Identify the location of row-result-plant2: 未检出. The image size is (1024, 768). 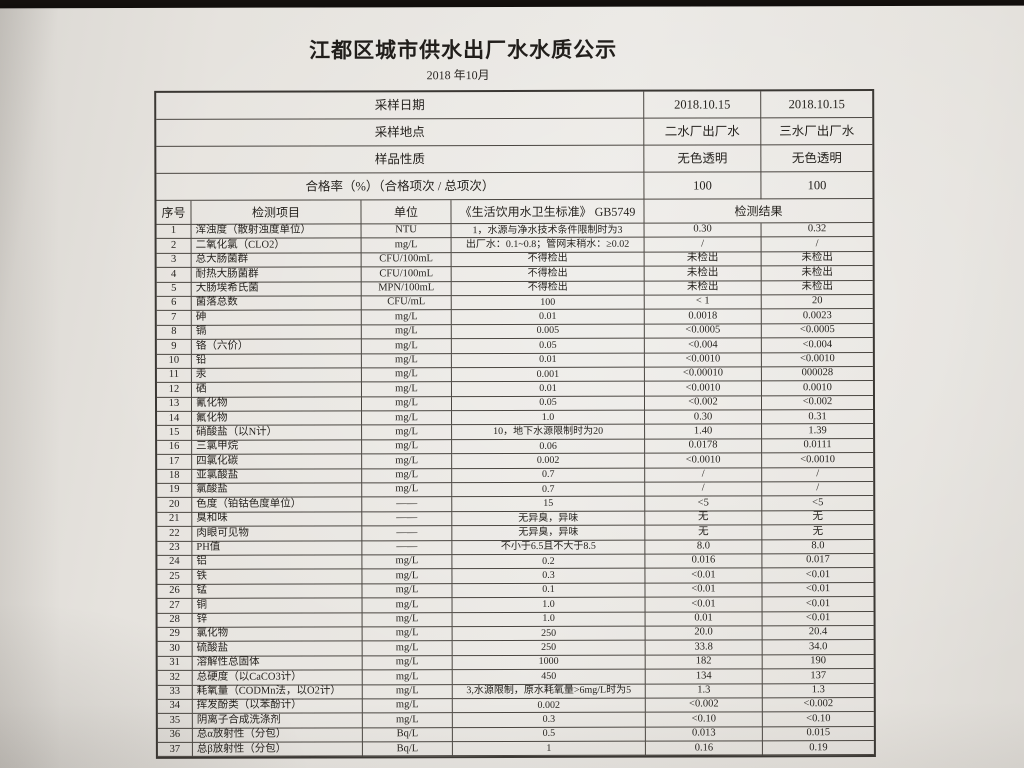
(703, 259).